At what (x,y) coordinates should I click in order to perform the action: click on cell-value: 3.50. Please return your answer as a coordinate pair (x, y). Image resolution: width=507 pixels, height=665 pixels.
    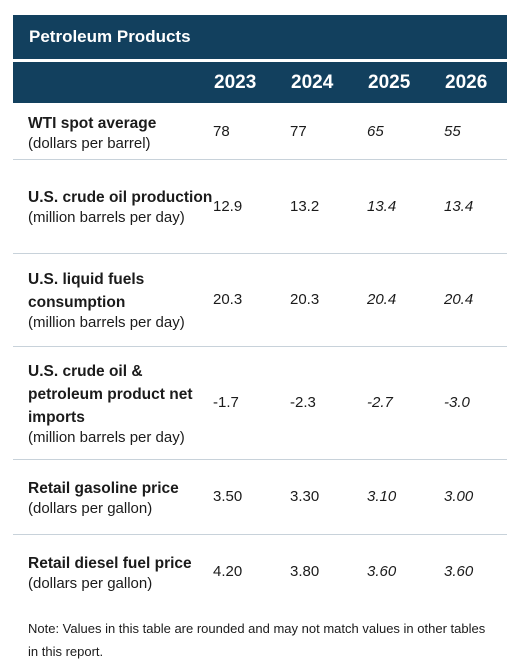
    Looking at the image, I should click on (228, 496).